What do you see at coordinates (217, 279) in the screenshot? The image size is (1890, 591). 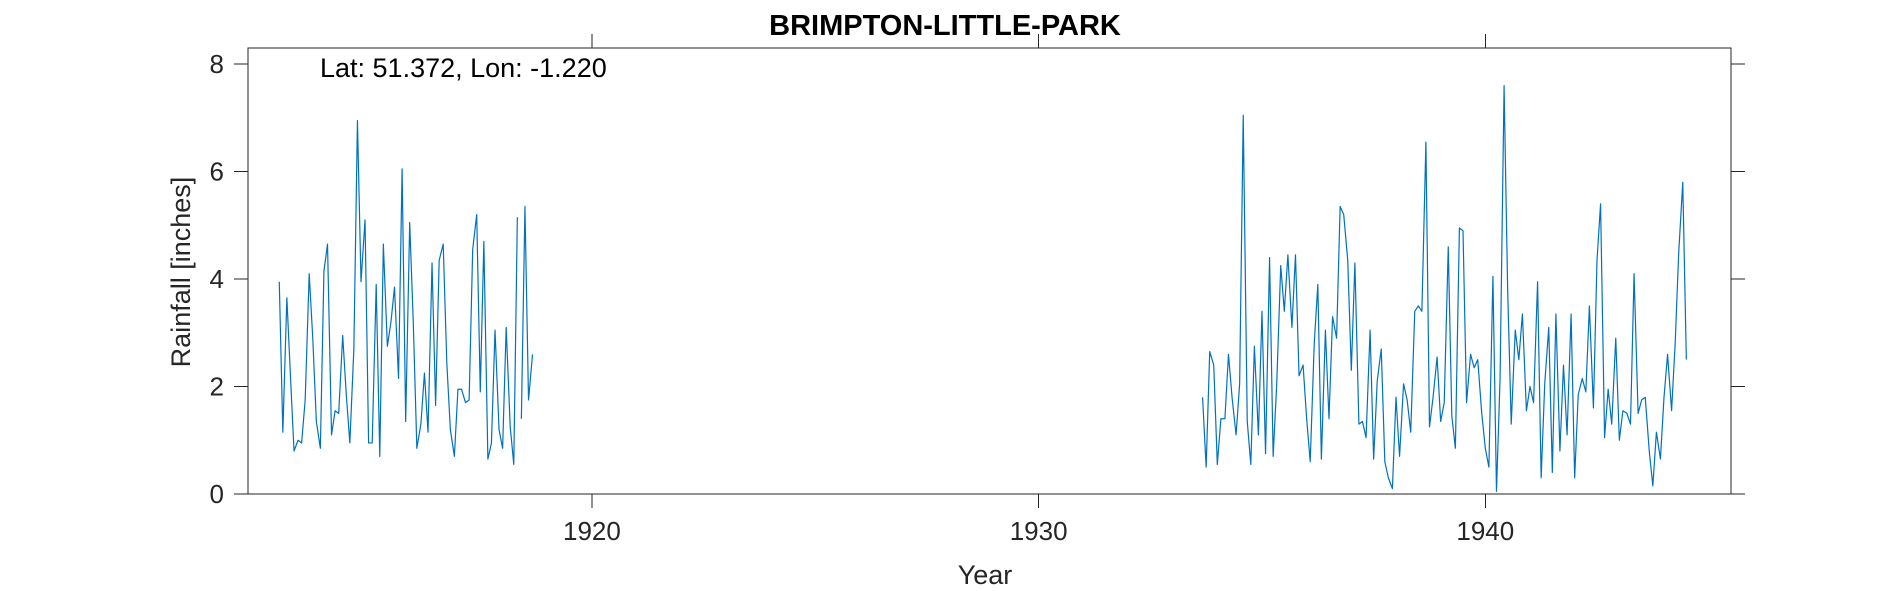 I see `y-tick-label: 4` at bounding box center [217, 279].